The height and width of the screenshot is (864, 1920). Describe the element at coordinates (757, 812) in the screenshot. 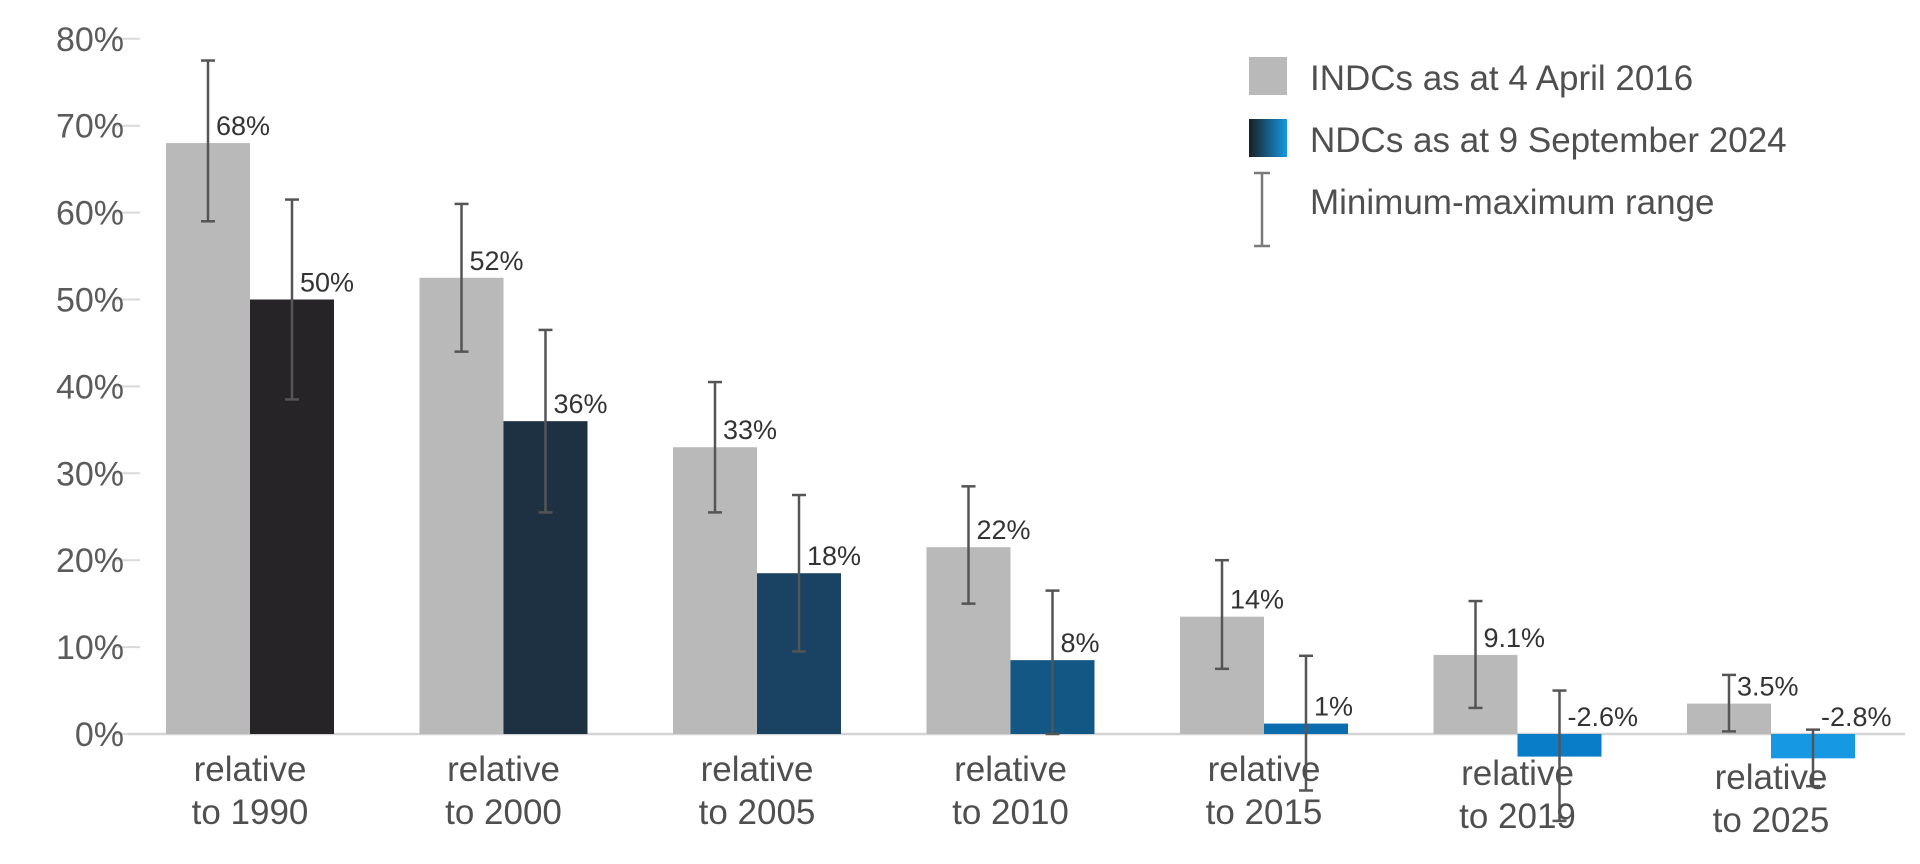

I see `category-label-2-line-1: to 2005` at that location.